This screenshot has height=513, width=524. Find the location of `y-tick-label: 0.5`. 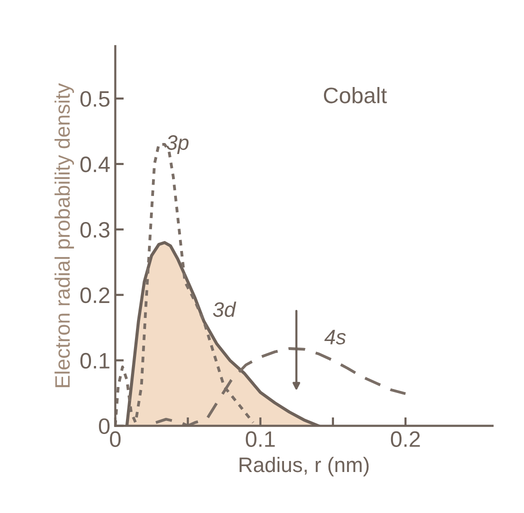

y-tick-label: 0.5 is located at coordinates (95, 99).